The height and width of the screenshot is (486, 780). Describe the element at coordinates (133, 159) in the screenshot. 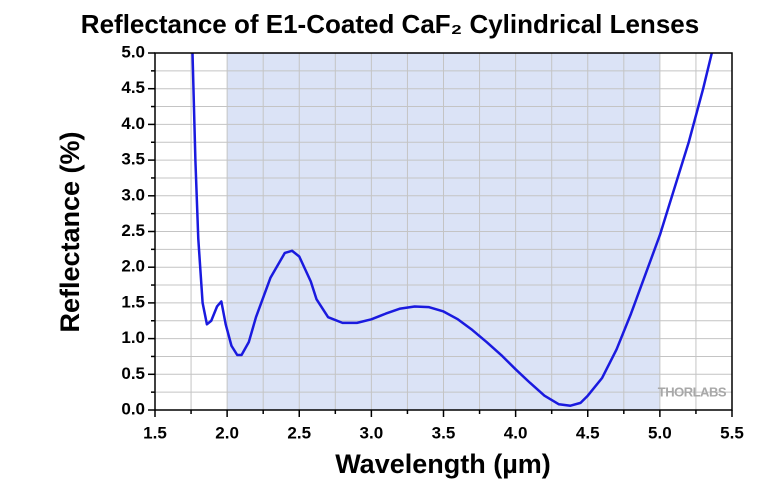

I see `y-tick-label: 3.5` at that location.